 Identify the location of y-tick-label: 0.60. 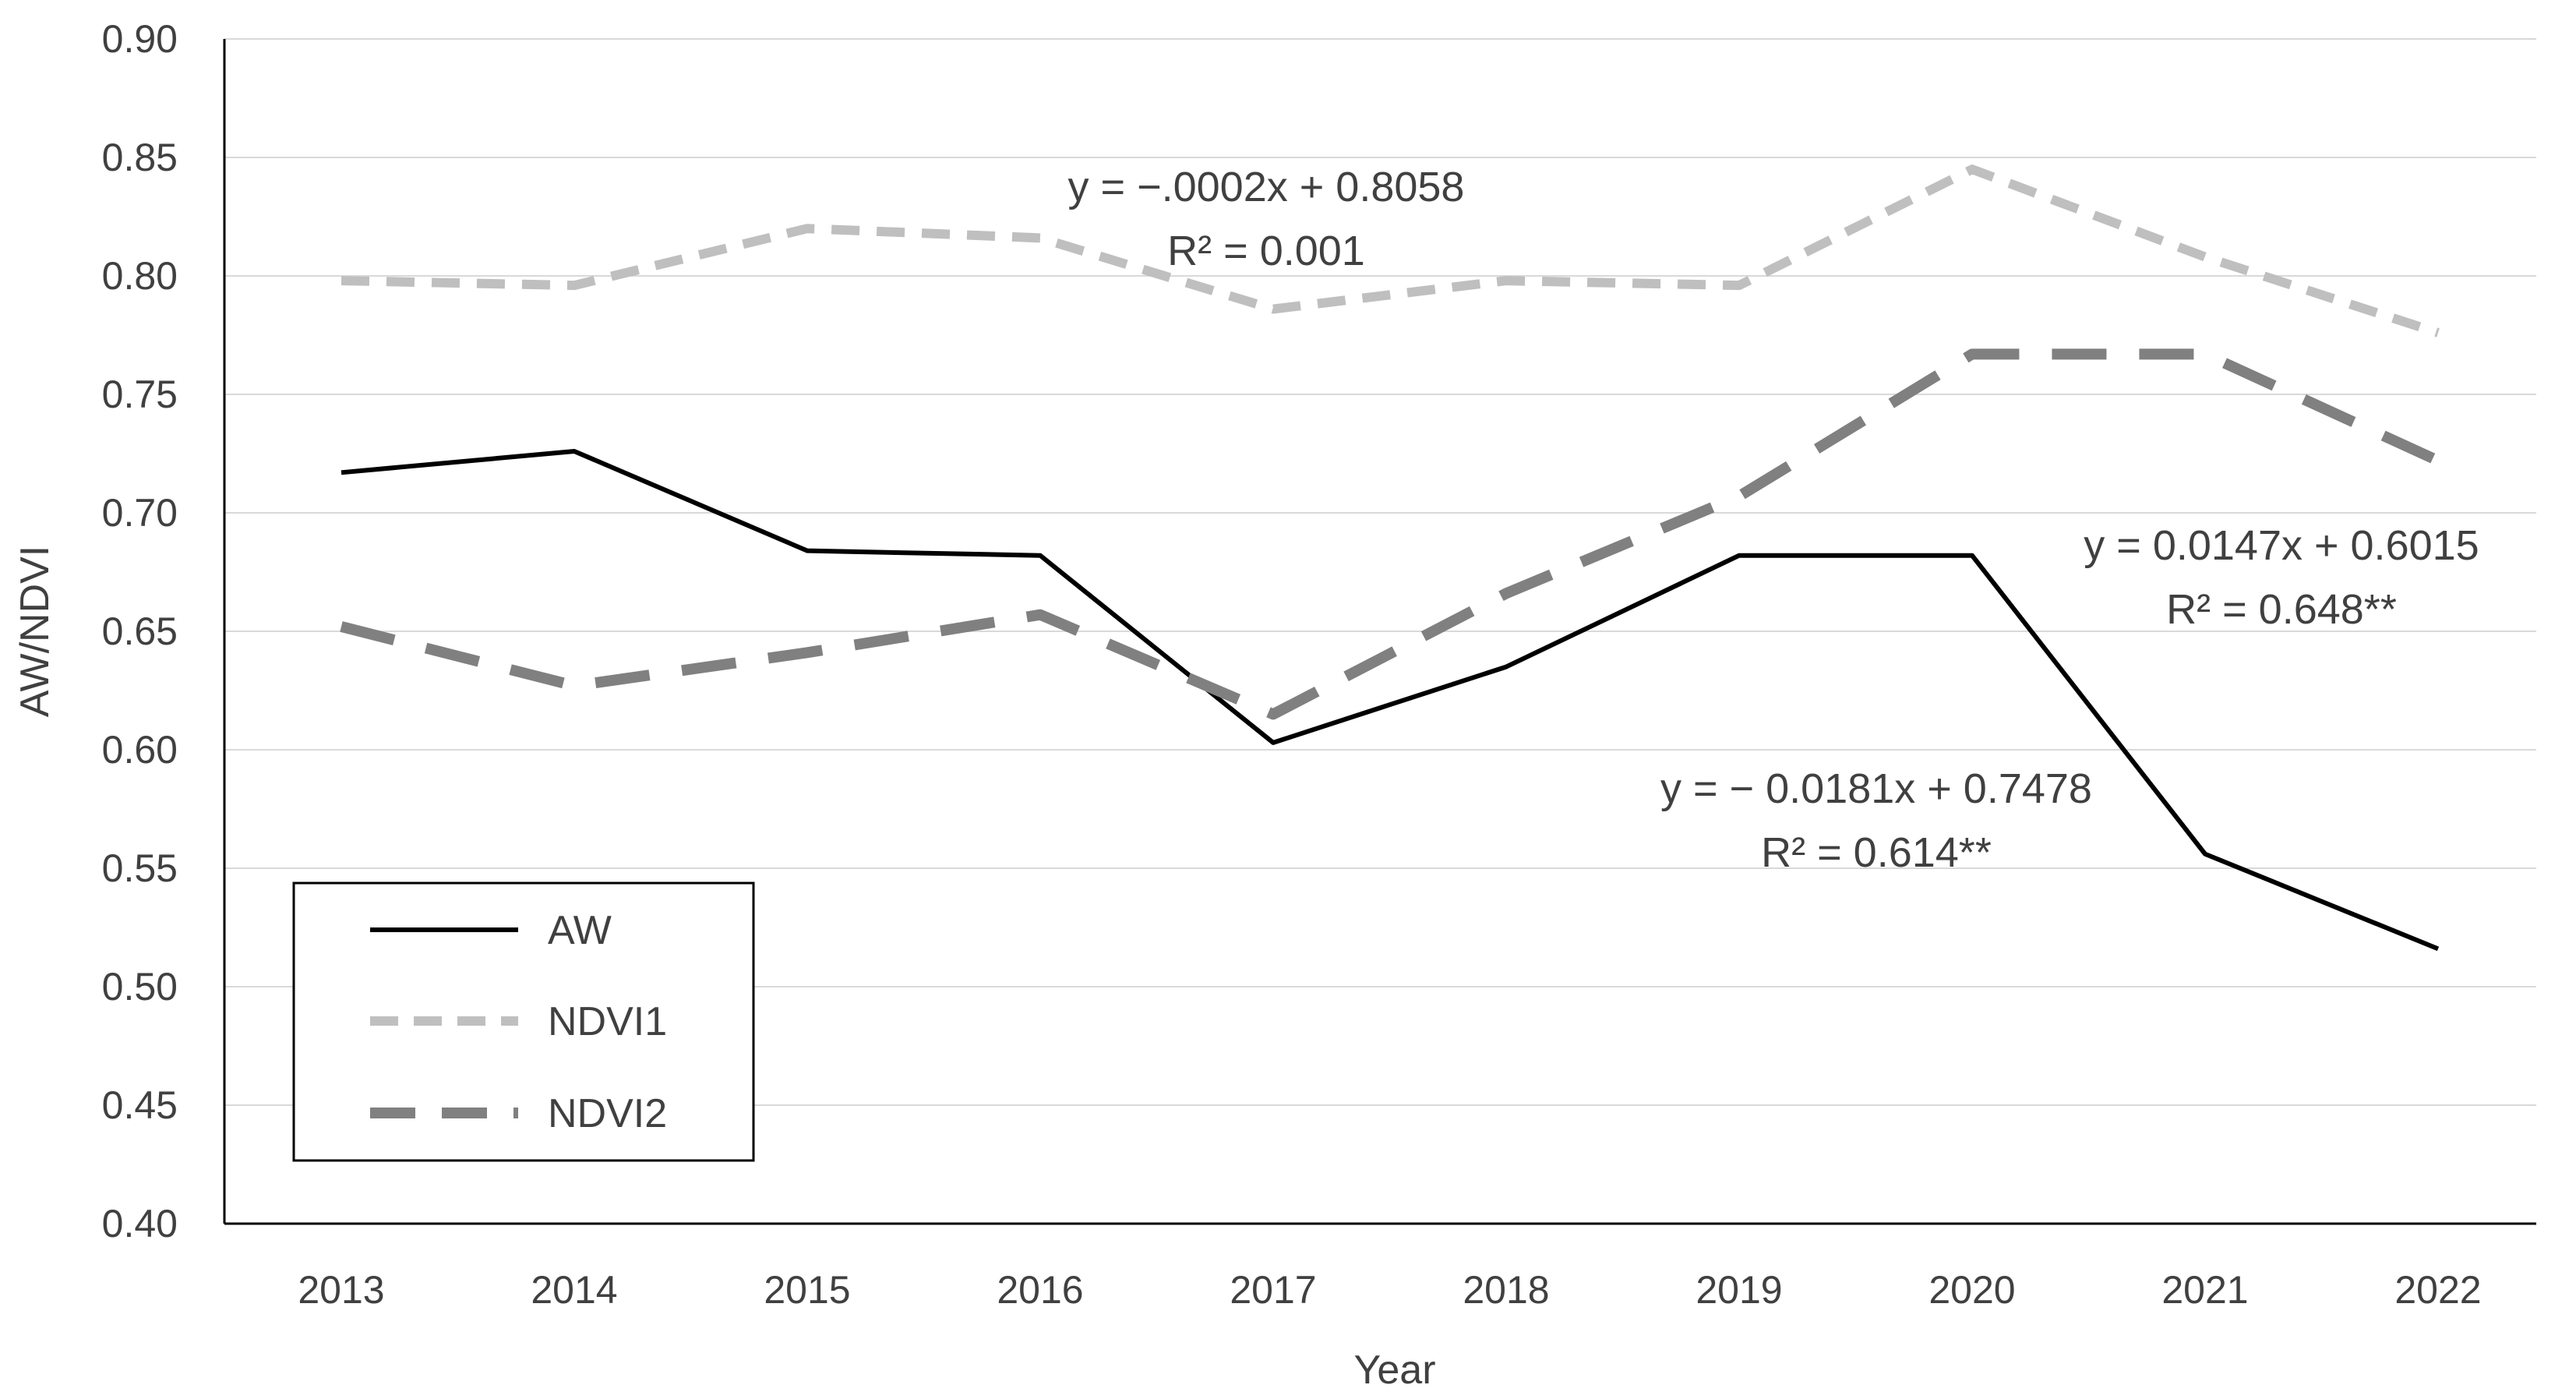
(140, 750).